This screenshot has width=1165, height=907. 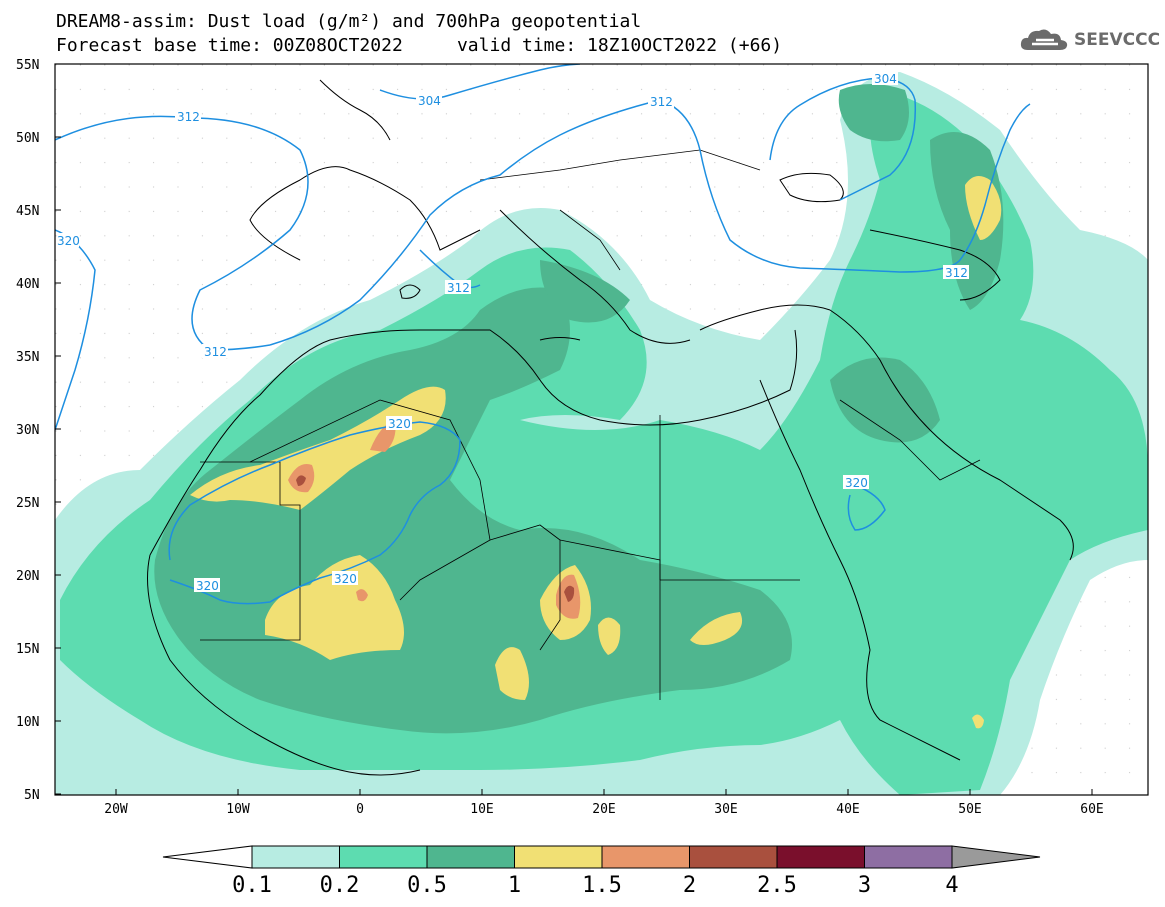 What do you see at coordinates (978, 721) in the screenshot?
I see `dust-region-level4-somalia` at bounding box center [978, 721].